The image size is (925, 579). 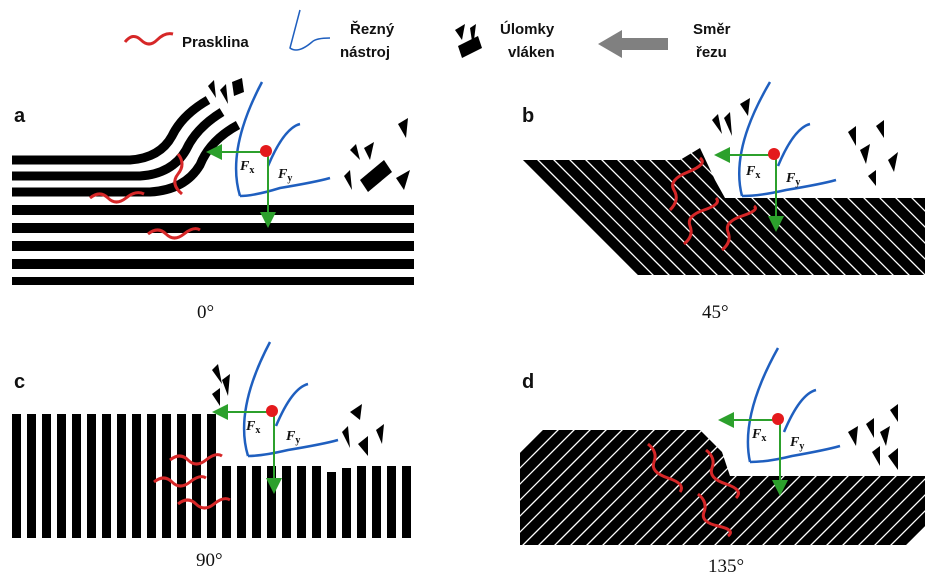 What do you see at coordinates (148, 39) in the screenshot?
I see `crack-icon` at bounding box center [148, 39].